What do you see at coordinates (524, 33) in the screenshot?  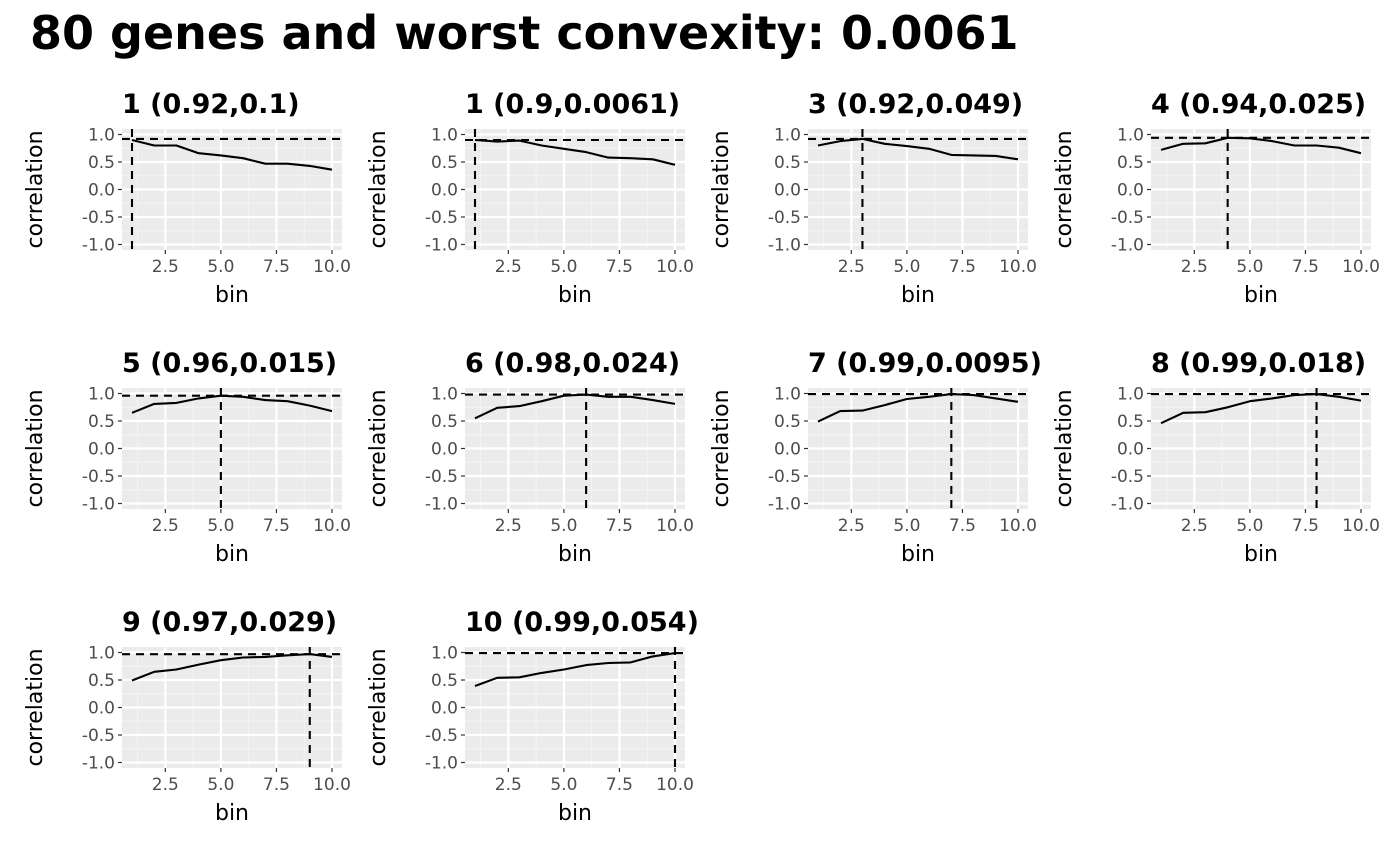 I see `figure-title: 80 genes and worst convexity: 0.0061` at bounding box center [524, 33].